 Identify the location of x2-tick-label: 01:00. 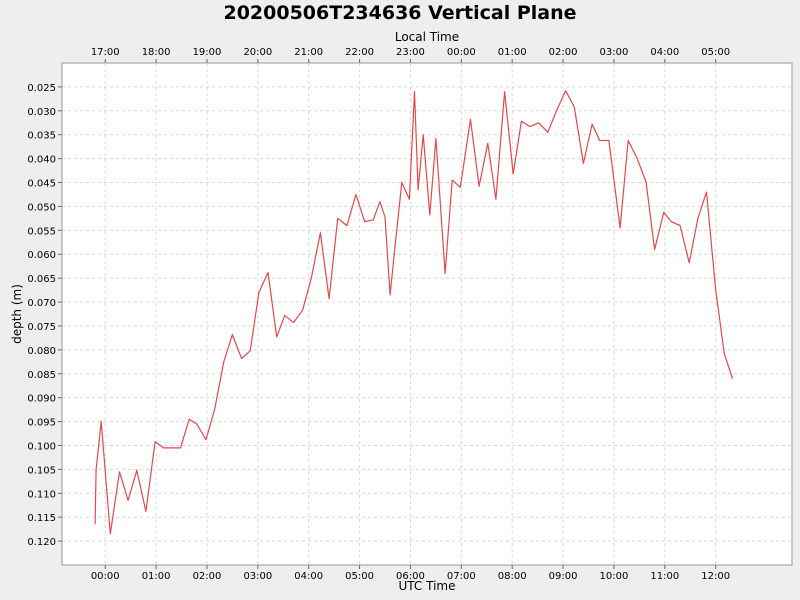
(512, 52).